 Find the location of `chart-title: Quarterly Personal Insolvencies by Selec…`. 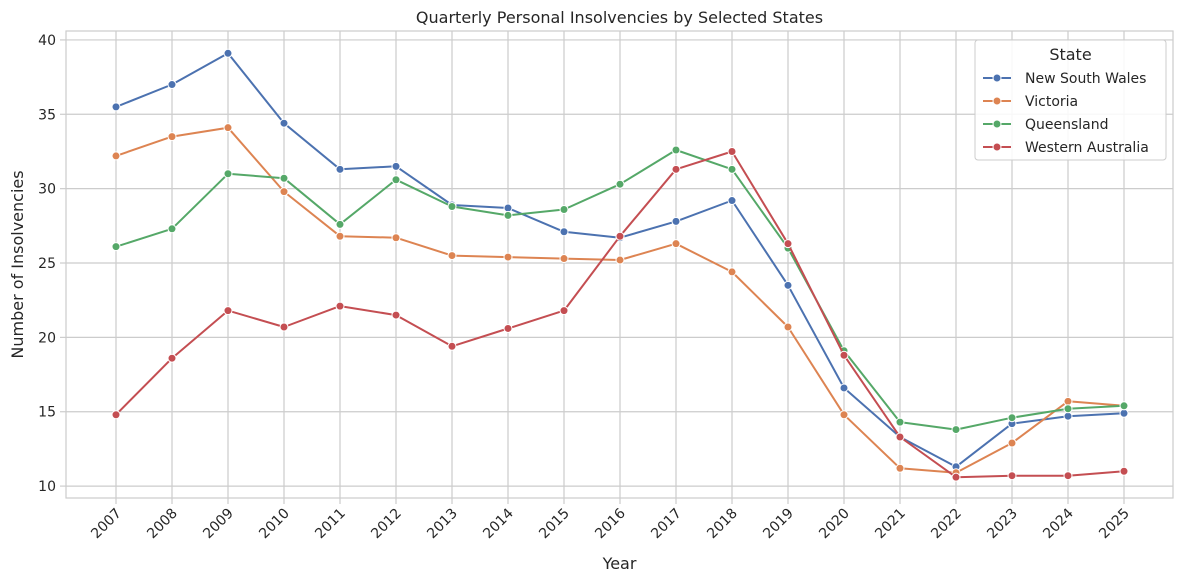

chart-title: Quarterly Personal Insolvencies by Selec… is located at coordinates (619, 17).